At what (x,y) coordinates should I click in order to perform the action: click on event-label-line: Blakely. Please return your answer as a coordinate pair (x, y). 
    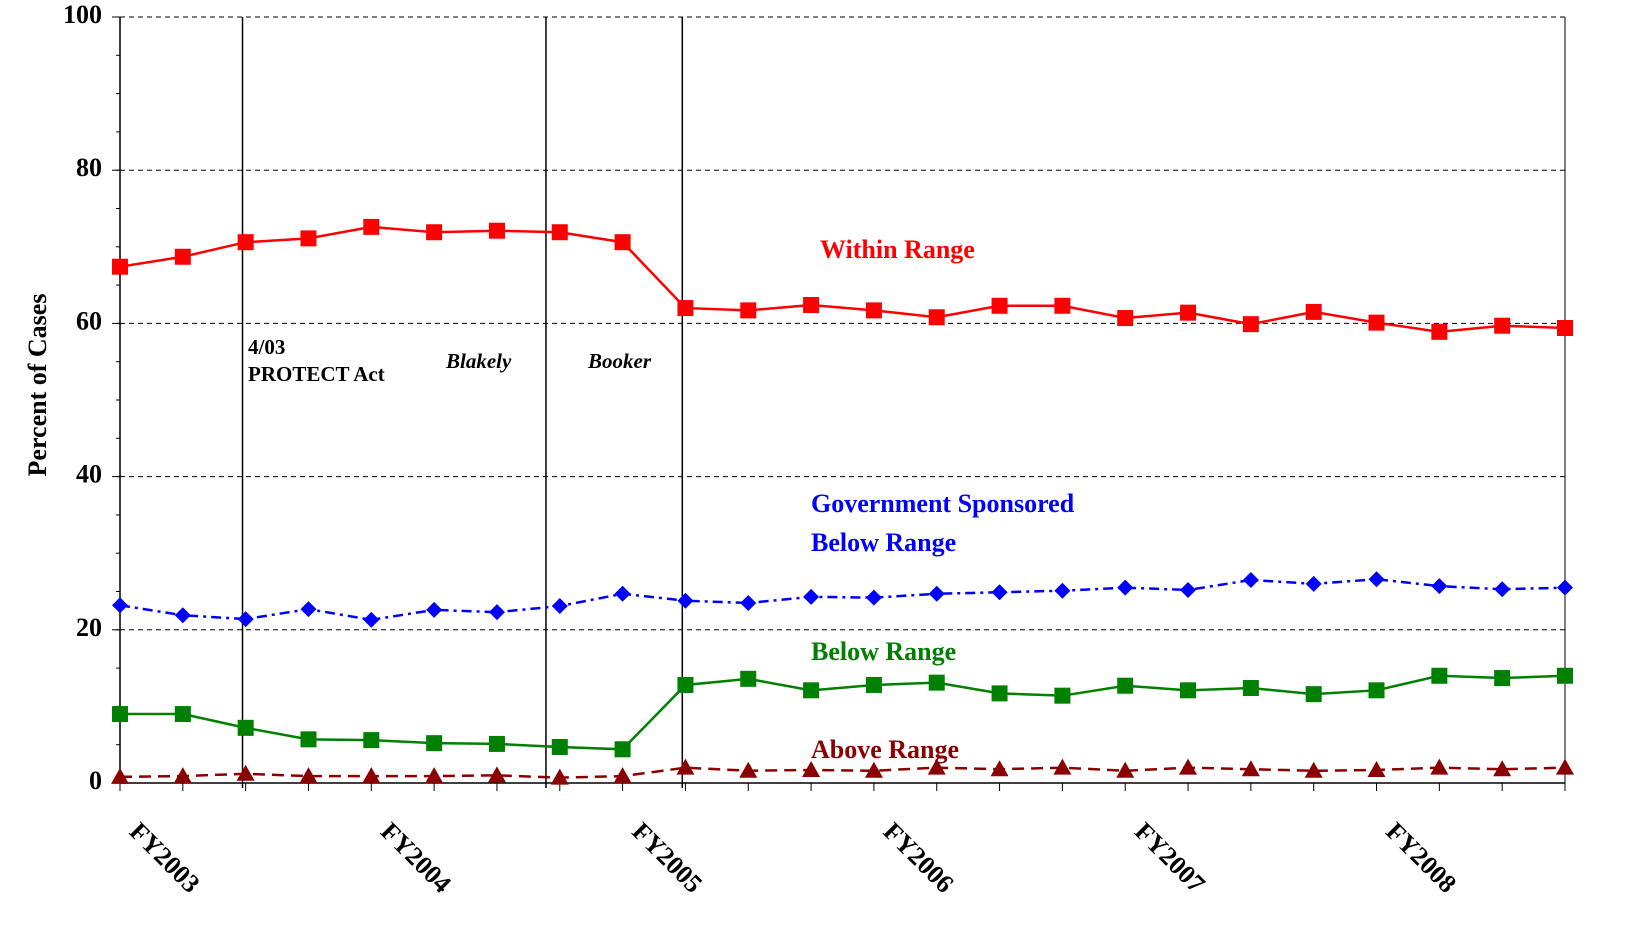
    Looking at the image, I should click on (479, 361).